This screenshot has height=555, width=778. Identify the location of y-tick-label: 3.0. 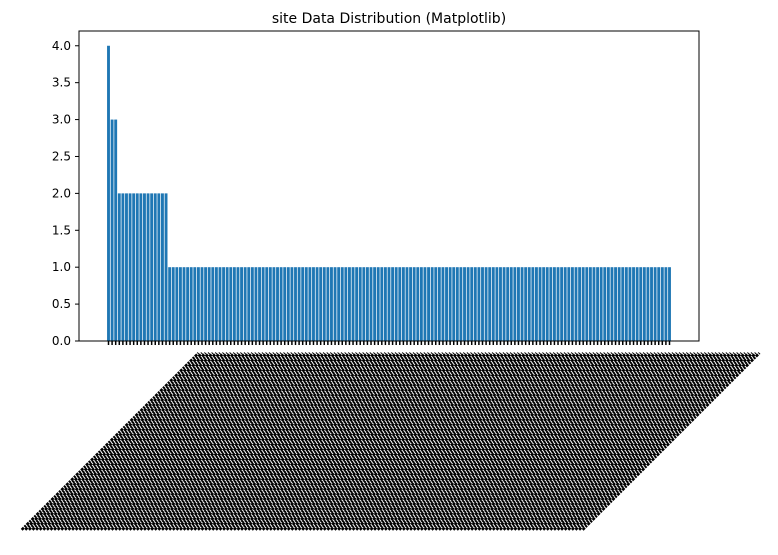
(61, 120).